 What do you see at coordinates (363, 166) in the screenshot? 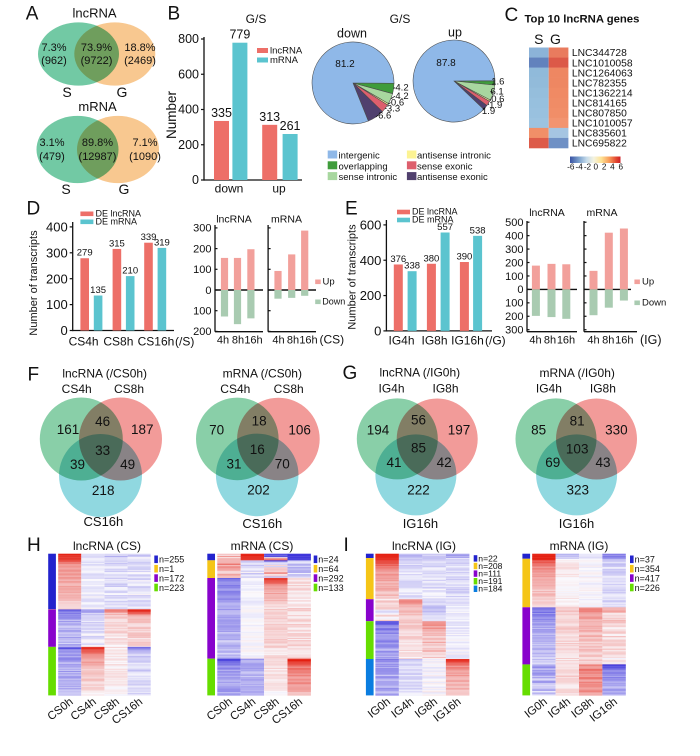
I see `svg-text: overlapping` at bounding box center [363, 166].